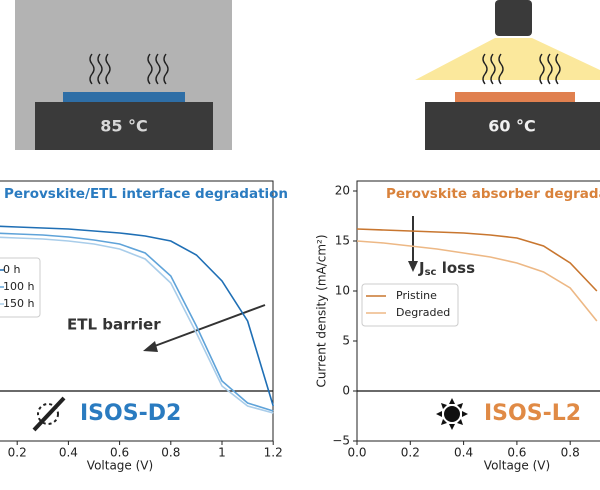  Describe the element at coordinates (346, 391) in the screenshot. I see `y-tick-label: 0` at that location.